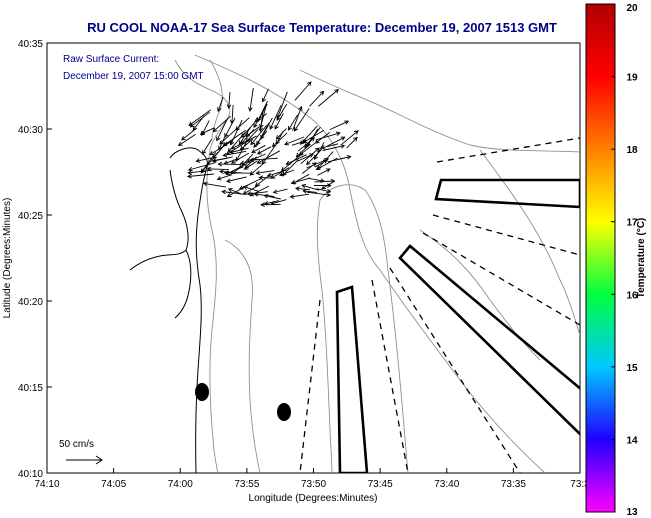 The image size is (651, 518). I want to click on x-axis-label: Longitude (Degrees:Minutes), so click(313, 498).